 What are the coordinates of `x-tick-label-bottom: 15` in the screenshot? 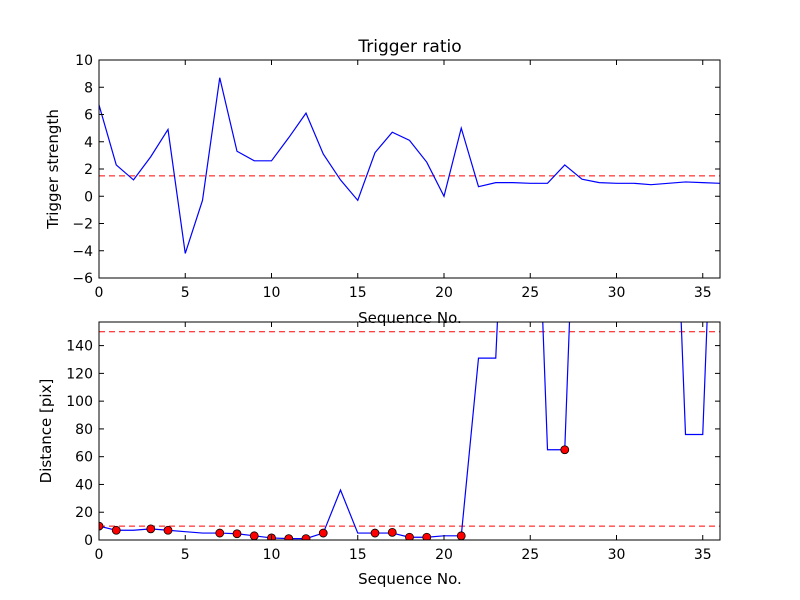 It's located at (358, 555).